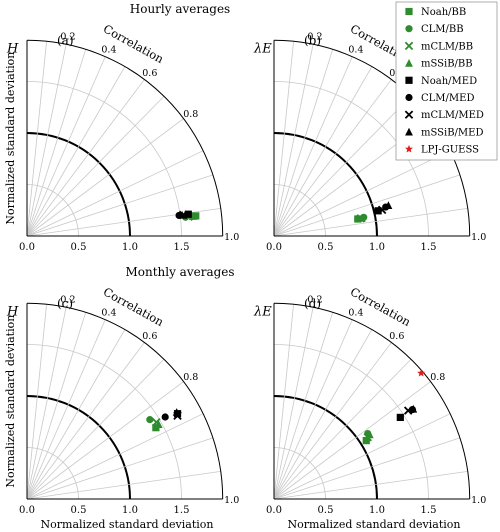 This screenshot has width=500, height=532. Describe the element at coordinates (409, 11) in the screenshot. I see `legend-marker-noah-bb` at that location.